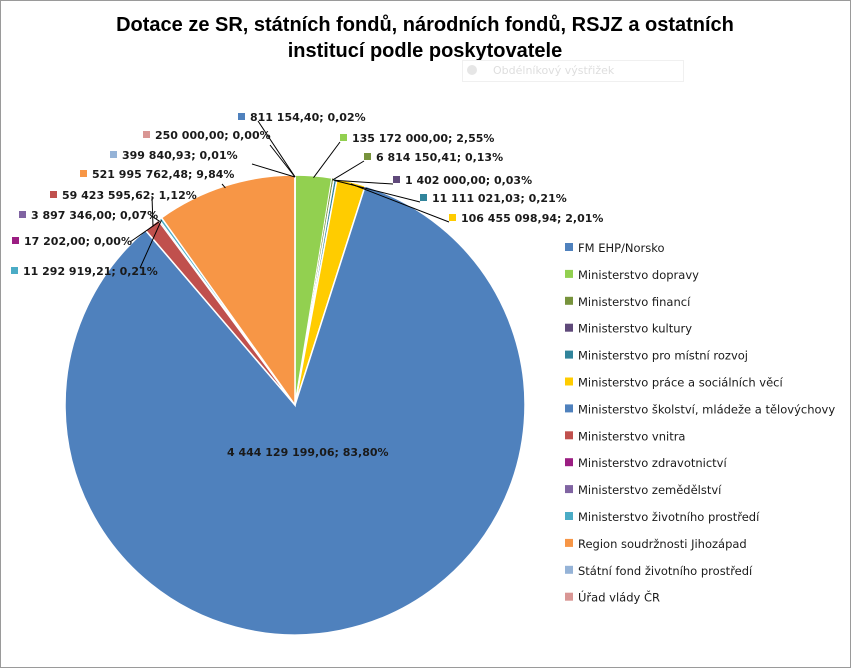 The width and height of the screenshot is (851, 668). Describe the element at coordinates (439, 157) in the screenshot. I see `data-label-ministerstvo-financi: 6 814 150,41; 0,13%` at that location.